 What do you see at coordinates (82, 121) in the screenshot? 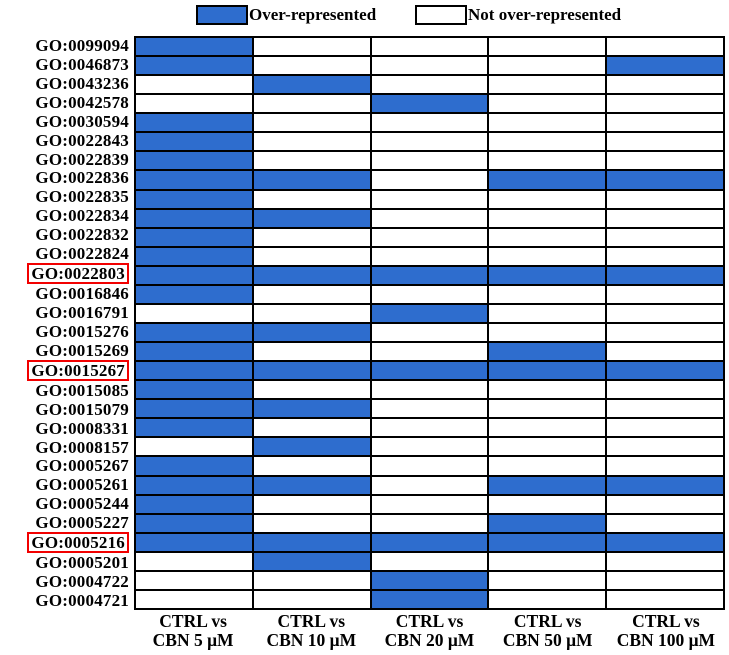
I see `row-label: GO:0030594` at bounding box center [82, 121].